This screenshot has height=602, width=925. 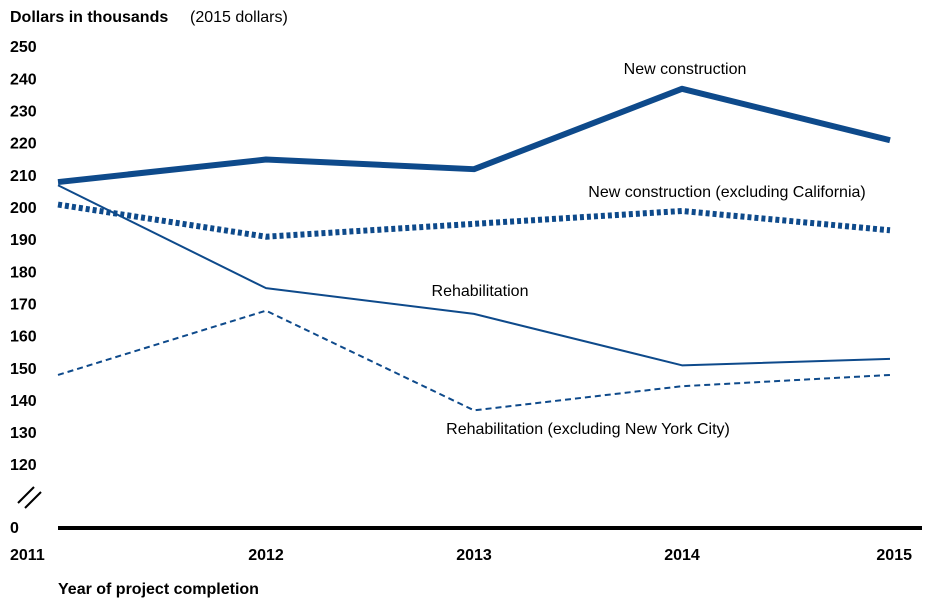 What do you see at coordinates (14, 528) in the screenshot?
I see `y-tick-label: 0` at bounding box center [14, 528].